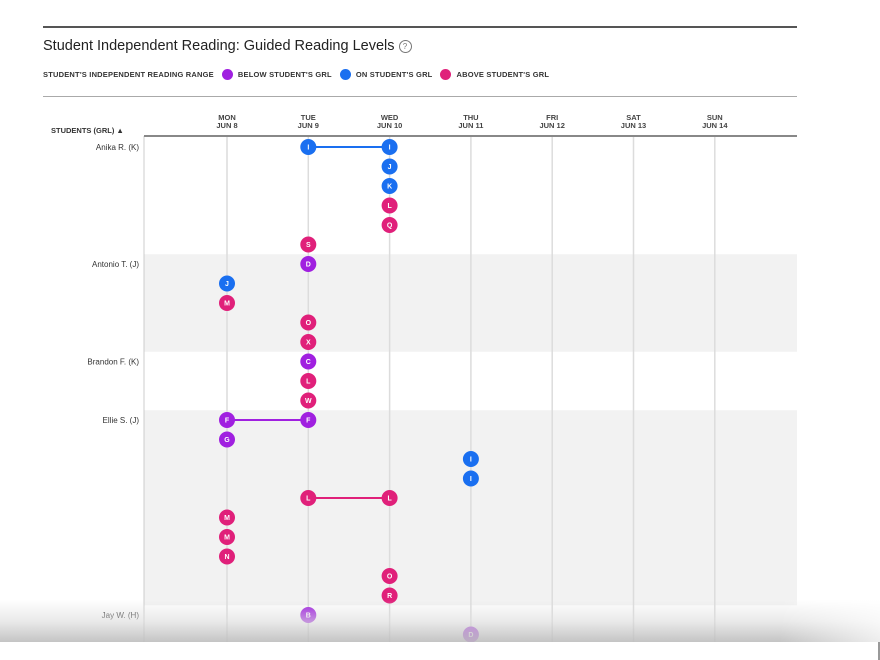 This screenshot has height=660, width=880. Describe the element at coordinates (470, 125) in the screenshot. I see `date-label-thu: JUN 11` at that location.